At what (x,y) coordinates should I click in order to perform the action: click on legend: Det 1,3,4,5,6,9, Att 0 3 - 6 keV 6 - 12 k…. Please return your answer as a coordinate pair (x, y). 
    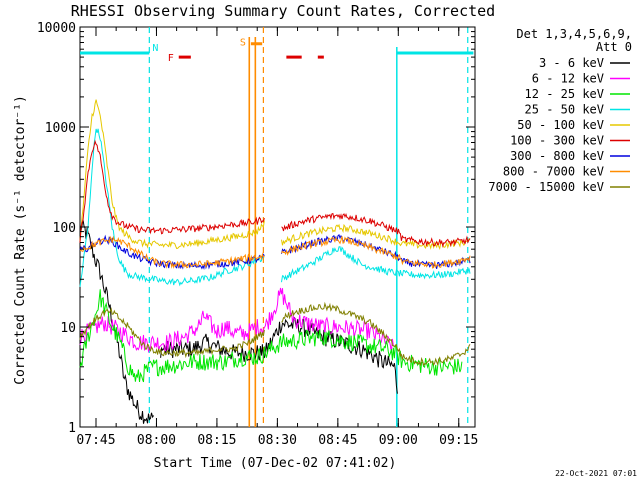
    Looking at the image, I should click on (560, 110).